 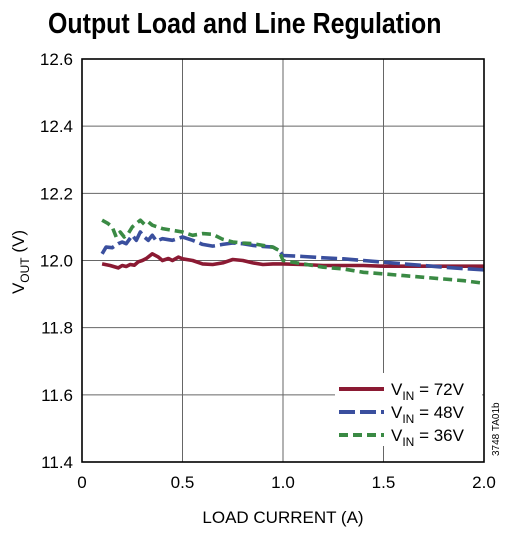 I want to click on series-layer, so click(x=292, y=252).